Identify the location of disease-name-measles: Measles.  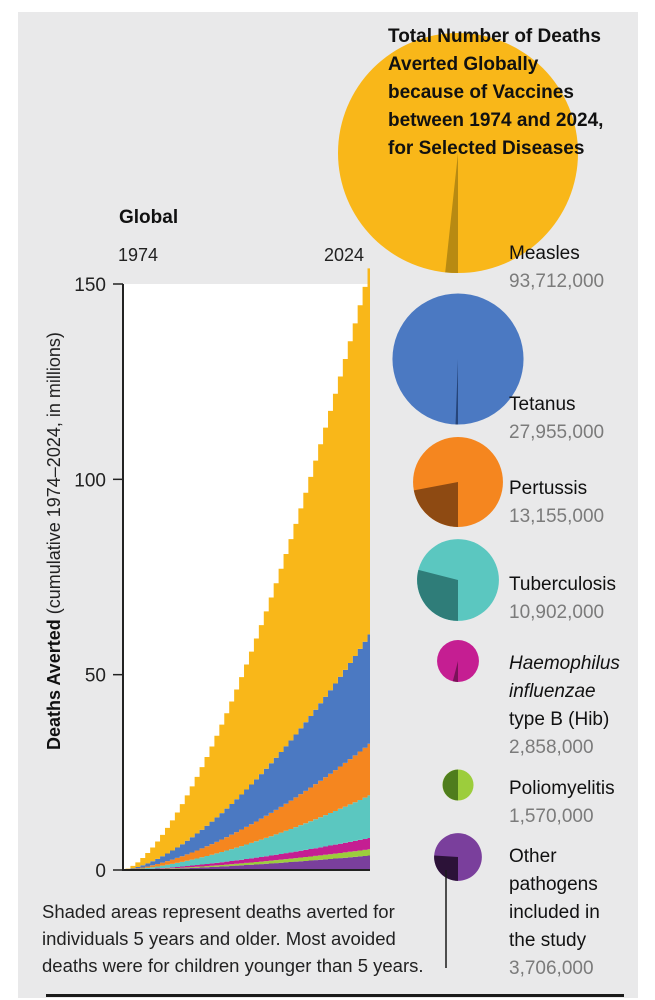
(544, 253).